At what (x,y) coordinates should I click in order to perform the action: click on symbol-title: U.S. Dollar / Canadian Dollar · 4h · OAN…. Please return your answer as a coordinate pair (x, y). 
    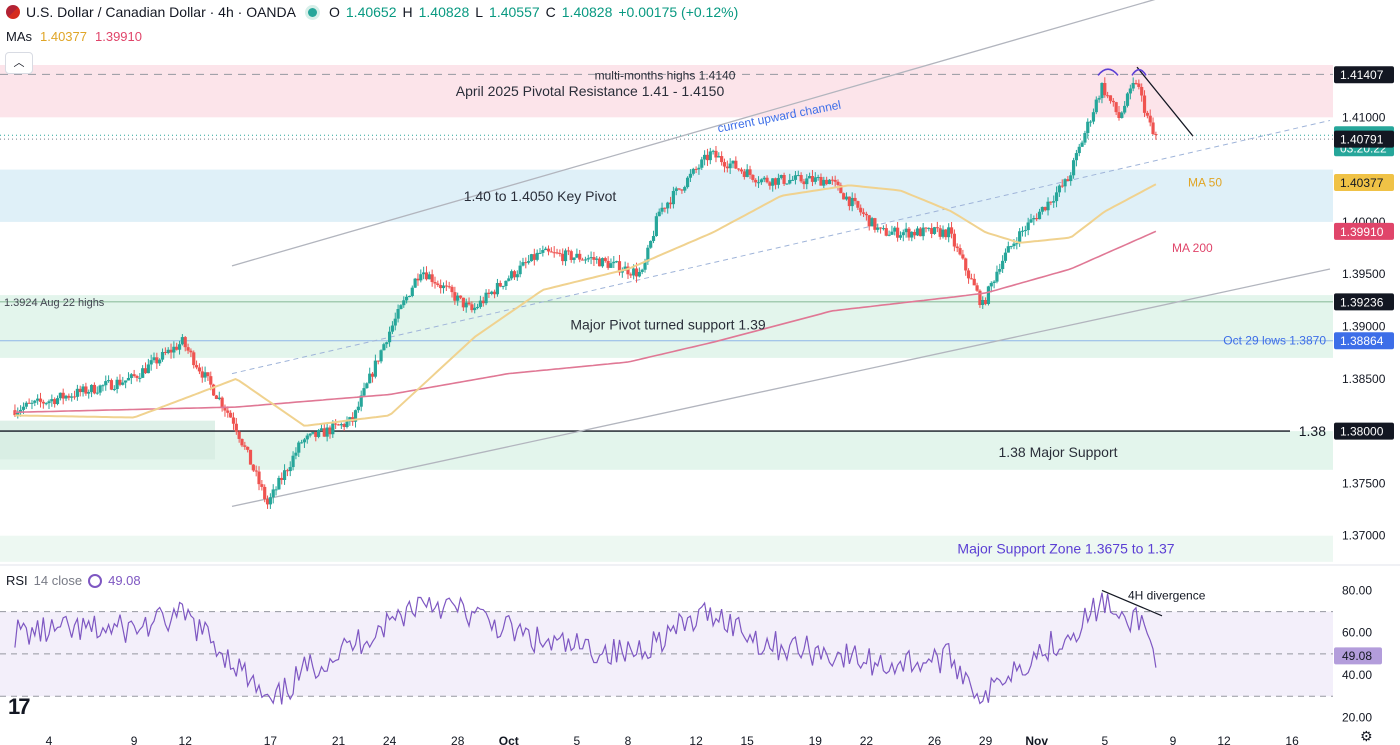
    Looking at the image, I should click on (161, 12).